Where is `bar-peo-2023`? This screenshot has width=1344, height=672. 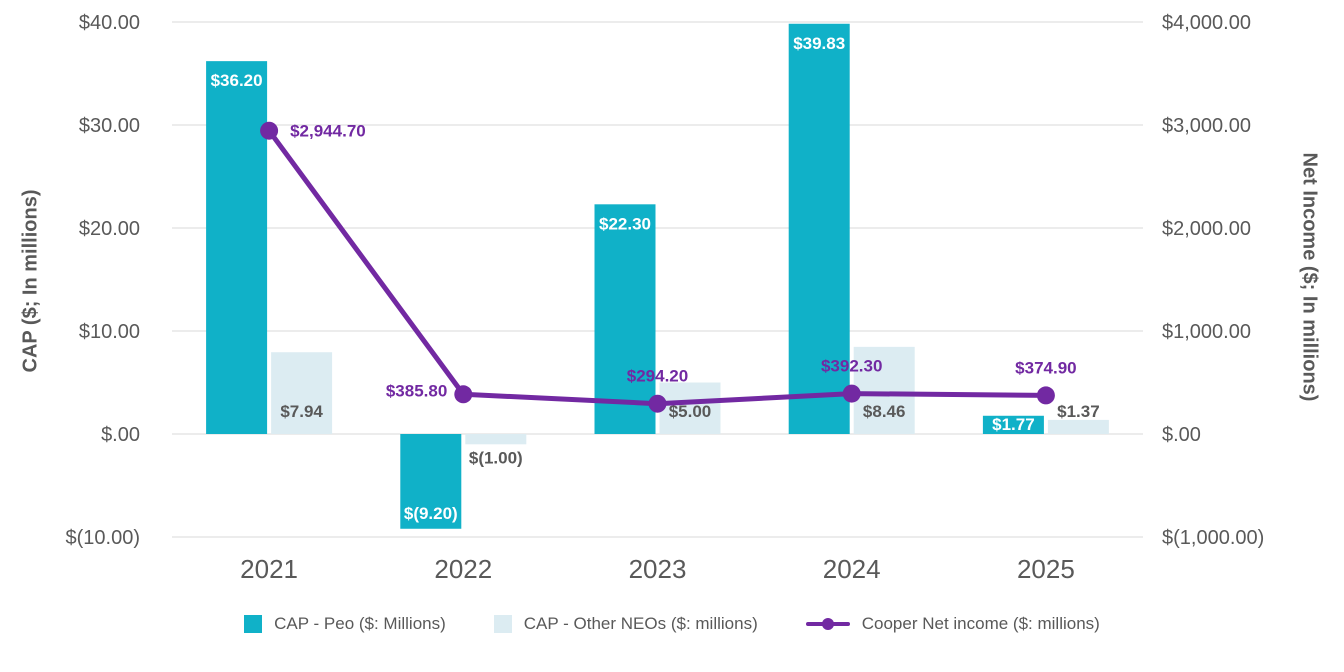
bar-peo-2023 is located at coordinates (625, 319).